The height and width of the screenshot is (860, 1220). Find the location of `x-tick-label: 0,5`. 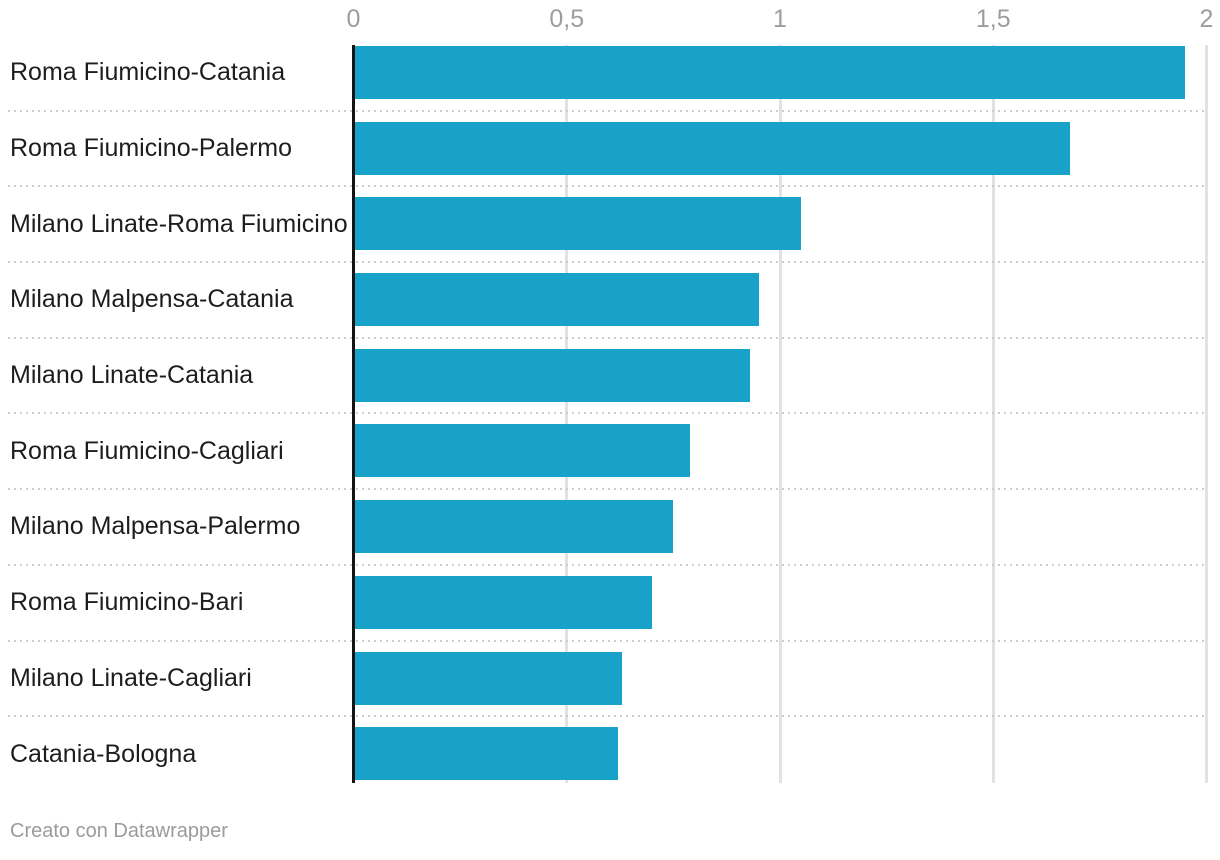

x-tick-label: 0,5 is located at coordinates (567, 19).